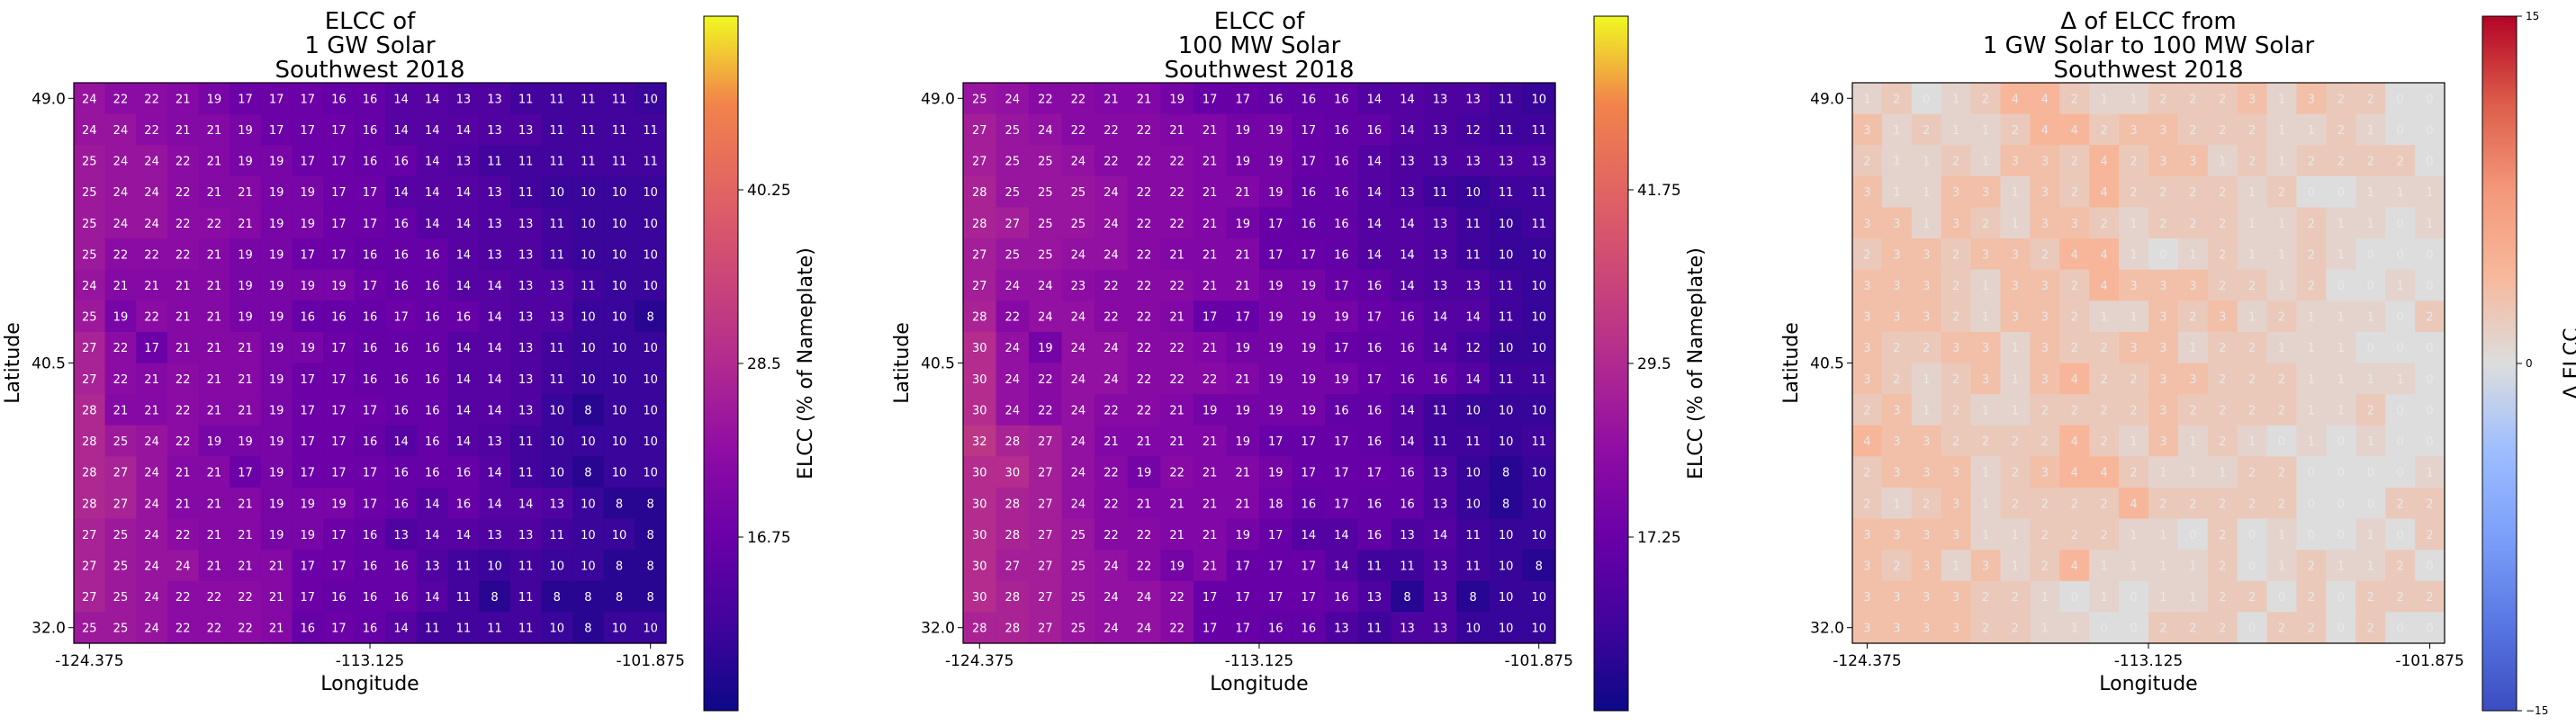 The width and height of the screenshot is (2576, 726). What do you see at coordinates (1611, 363) in the screenshot?
I see `colorbar-gradient` at bounding box center [1611, 363].